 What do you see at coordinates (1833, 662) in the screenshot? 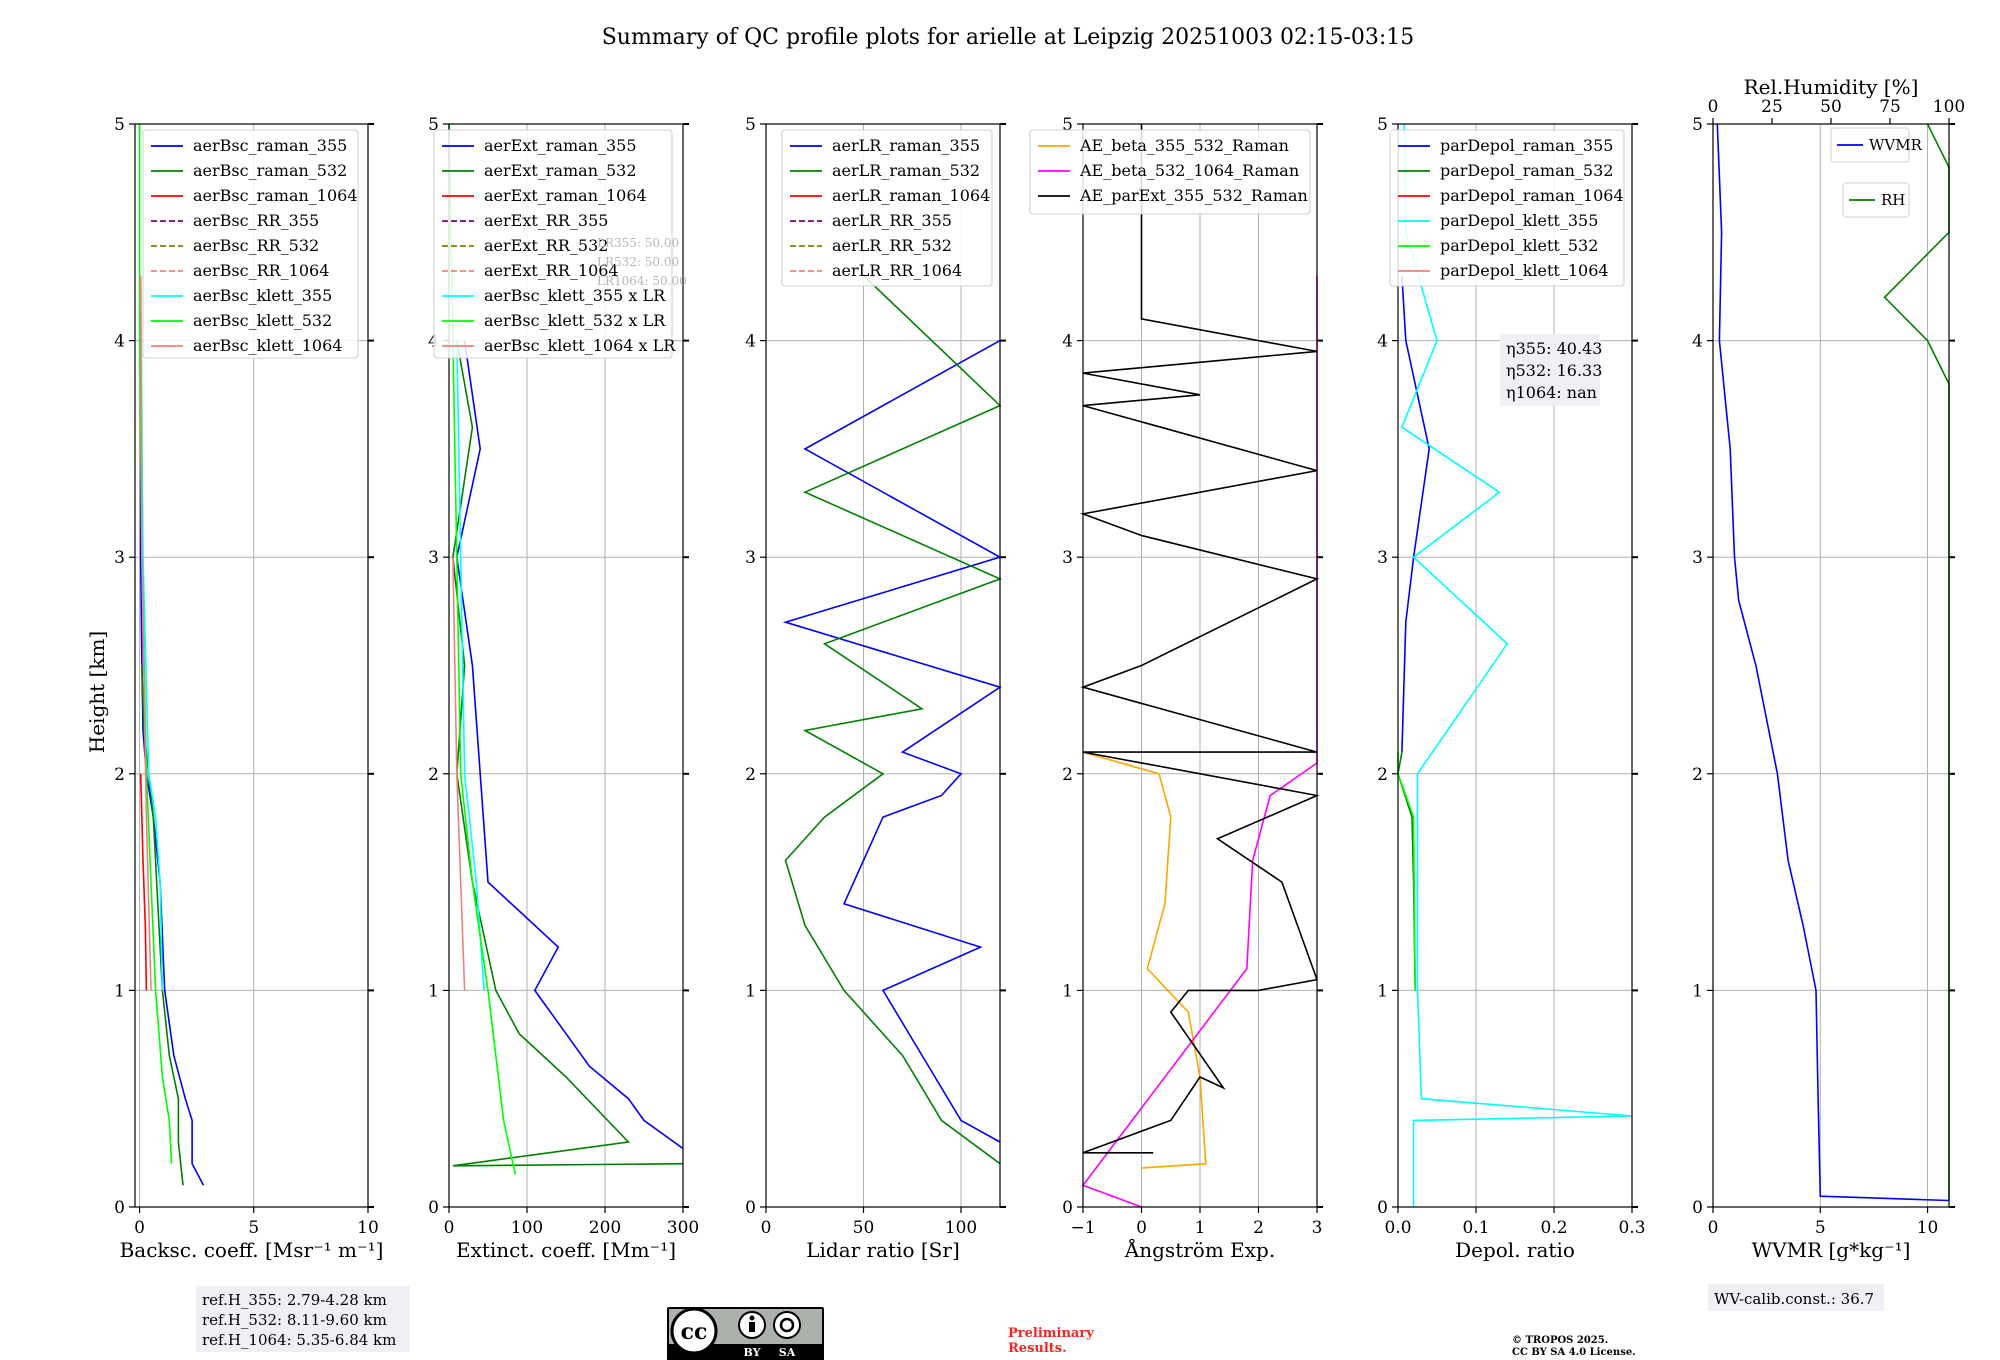
I see `series-WVMR` at bounding box center [1833, 662].